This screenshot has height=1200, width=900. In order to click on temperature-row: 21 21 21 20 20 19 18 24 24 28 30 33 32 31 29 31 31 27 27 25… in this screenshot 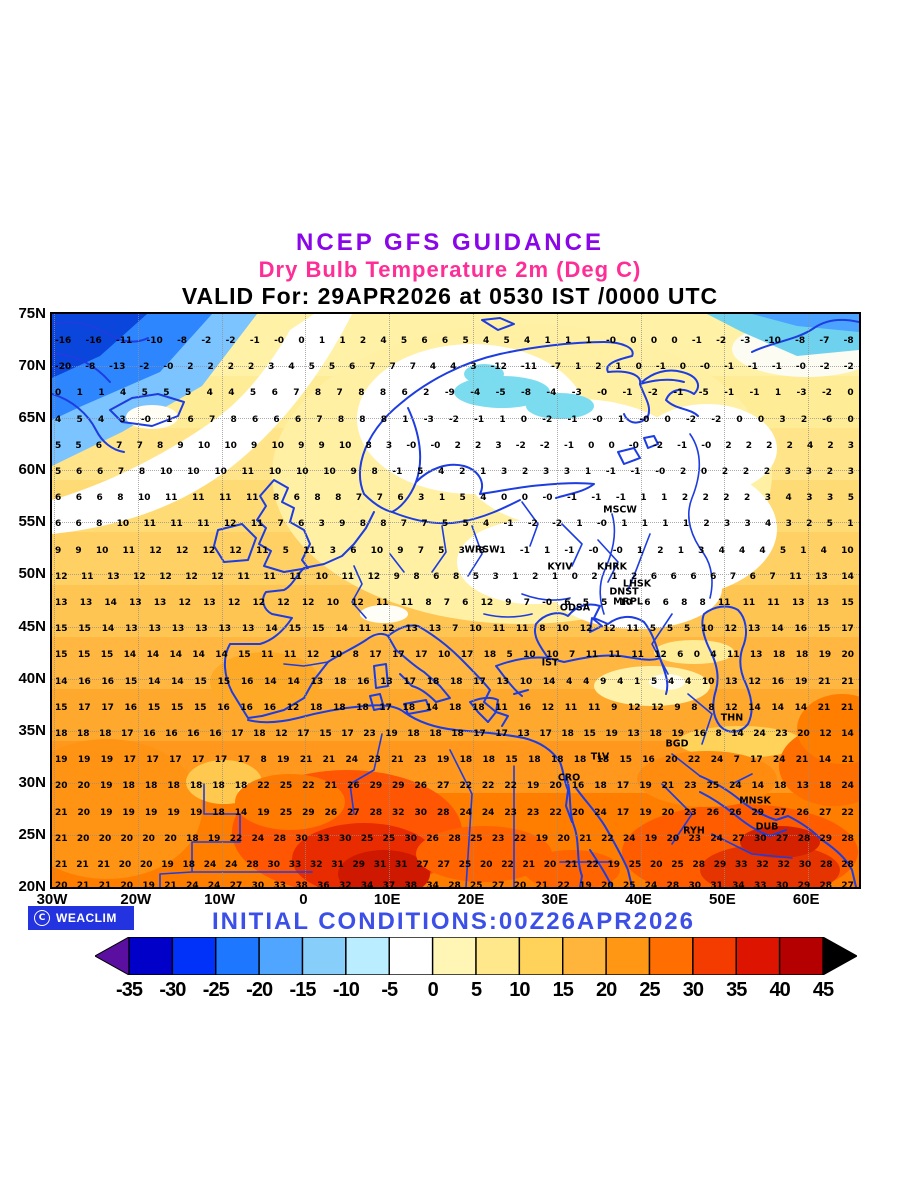, I will do `click(454, 865)`.